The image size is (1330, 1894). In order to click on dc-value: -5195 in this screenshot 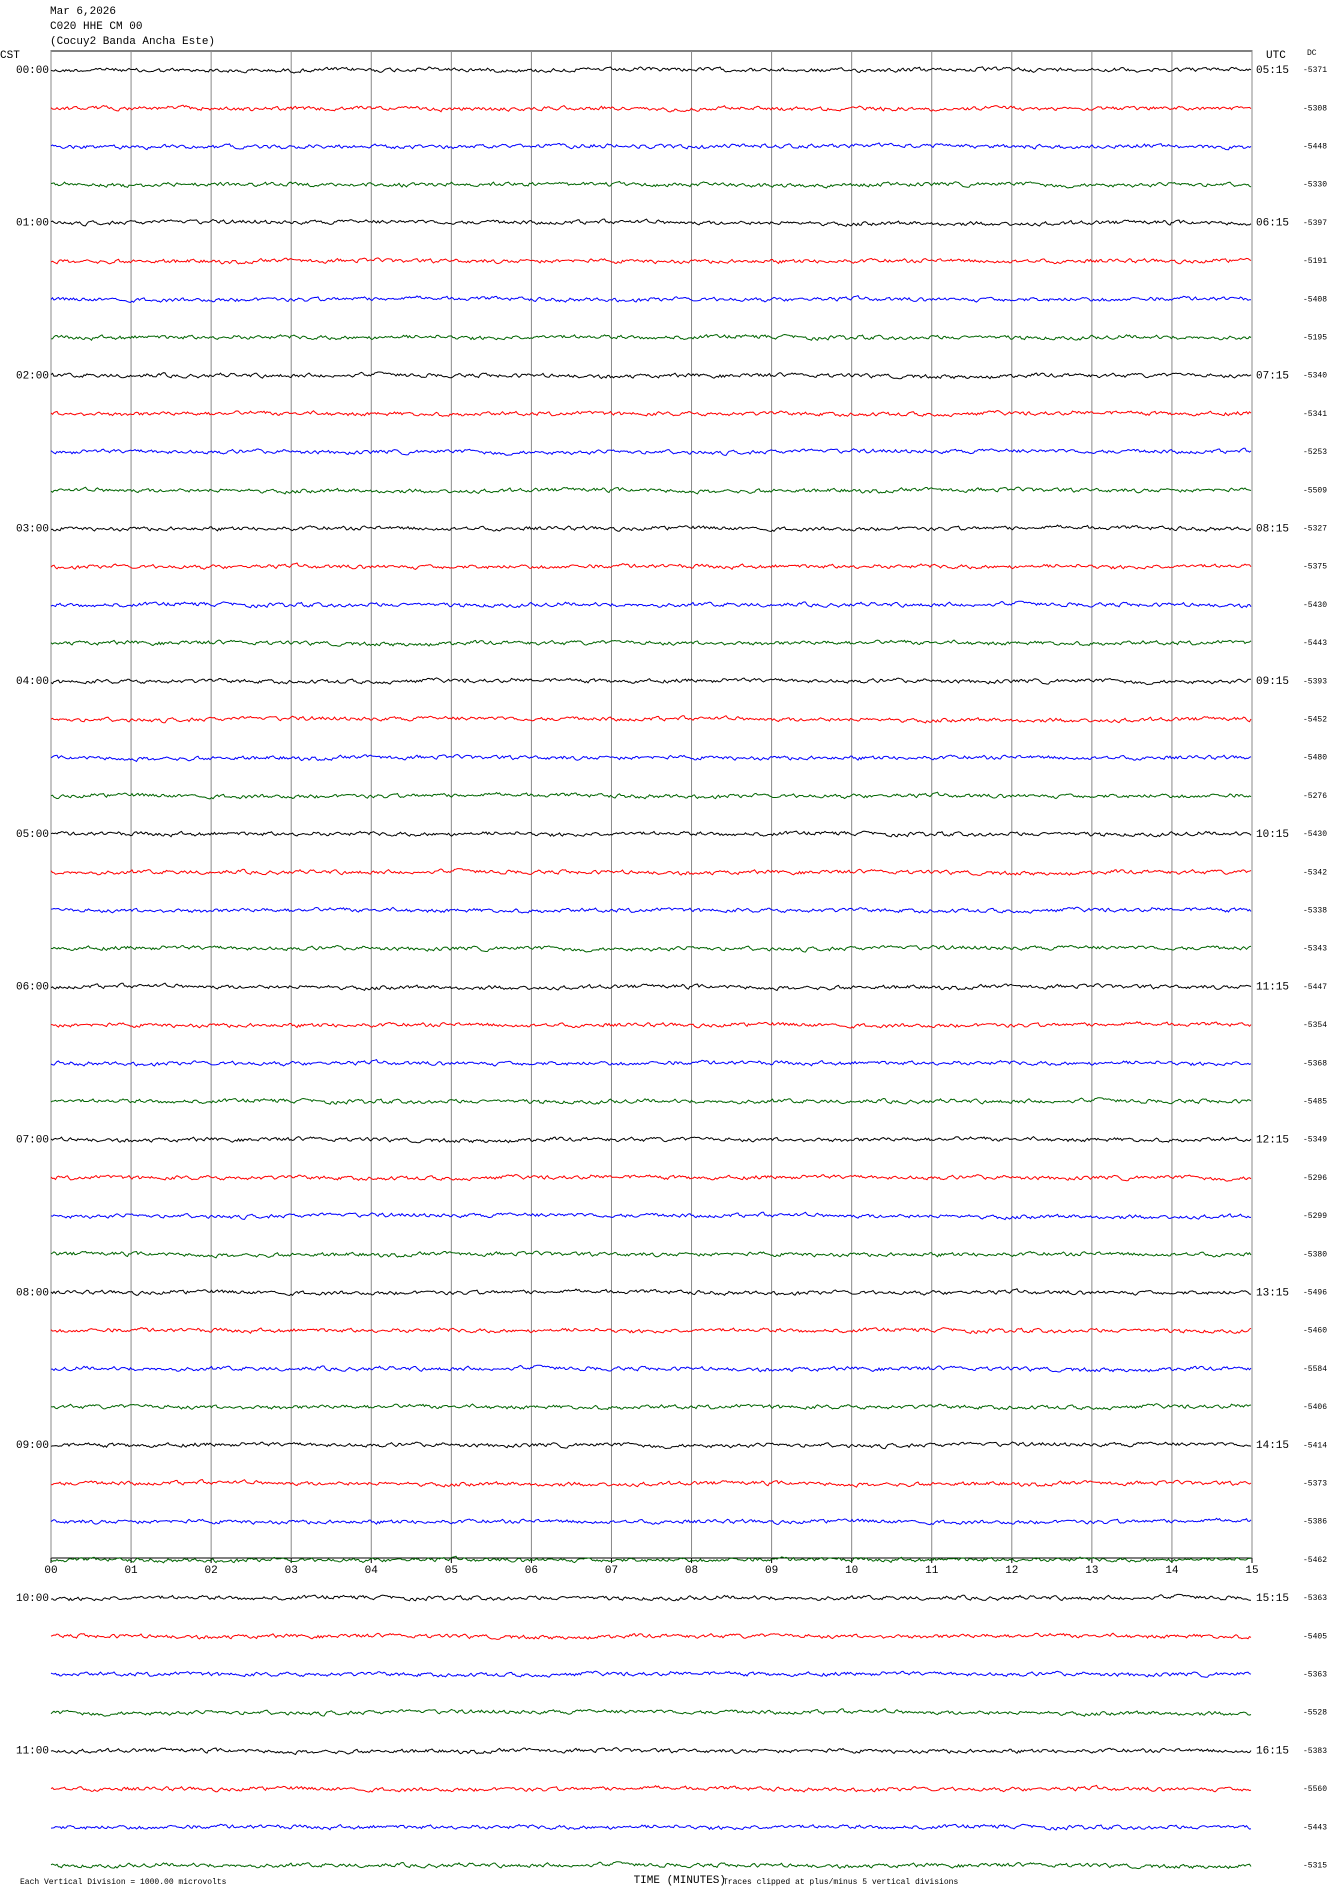, I will do `click(1315, 338)`.